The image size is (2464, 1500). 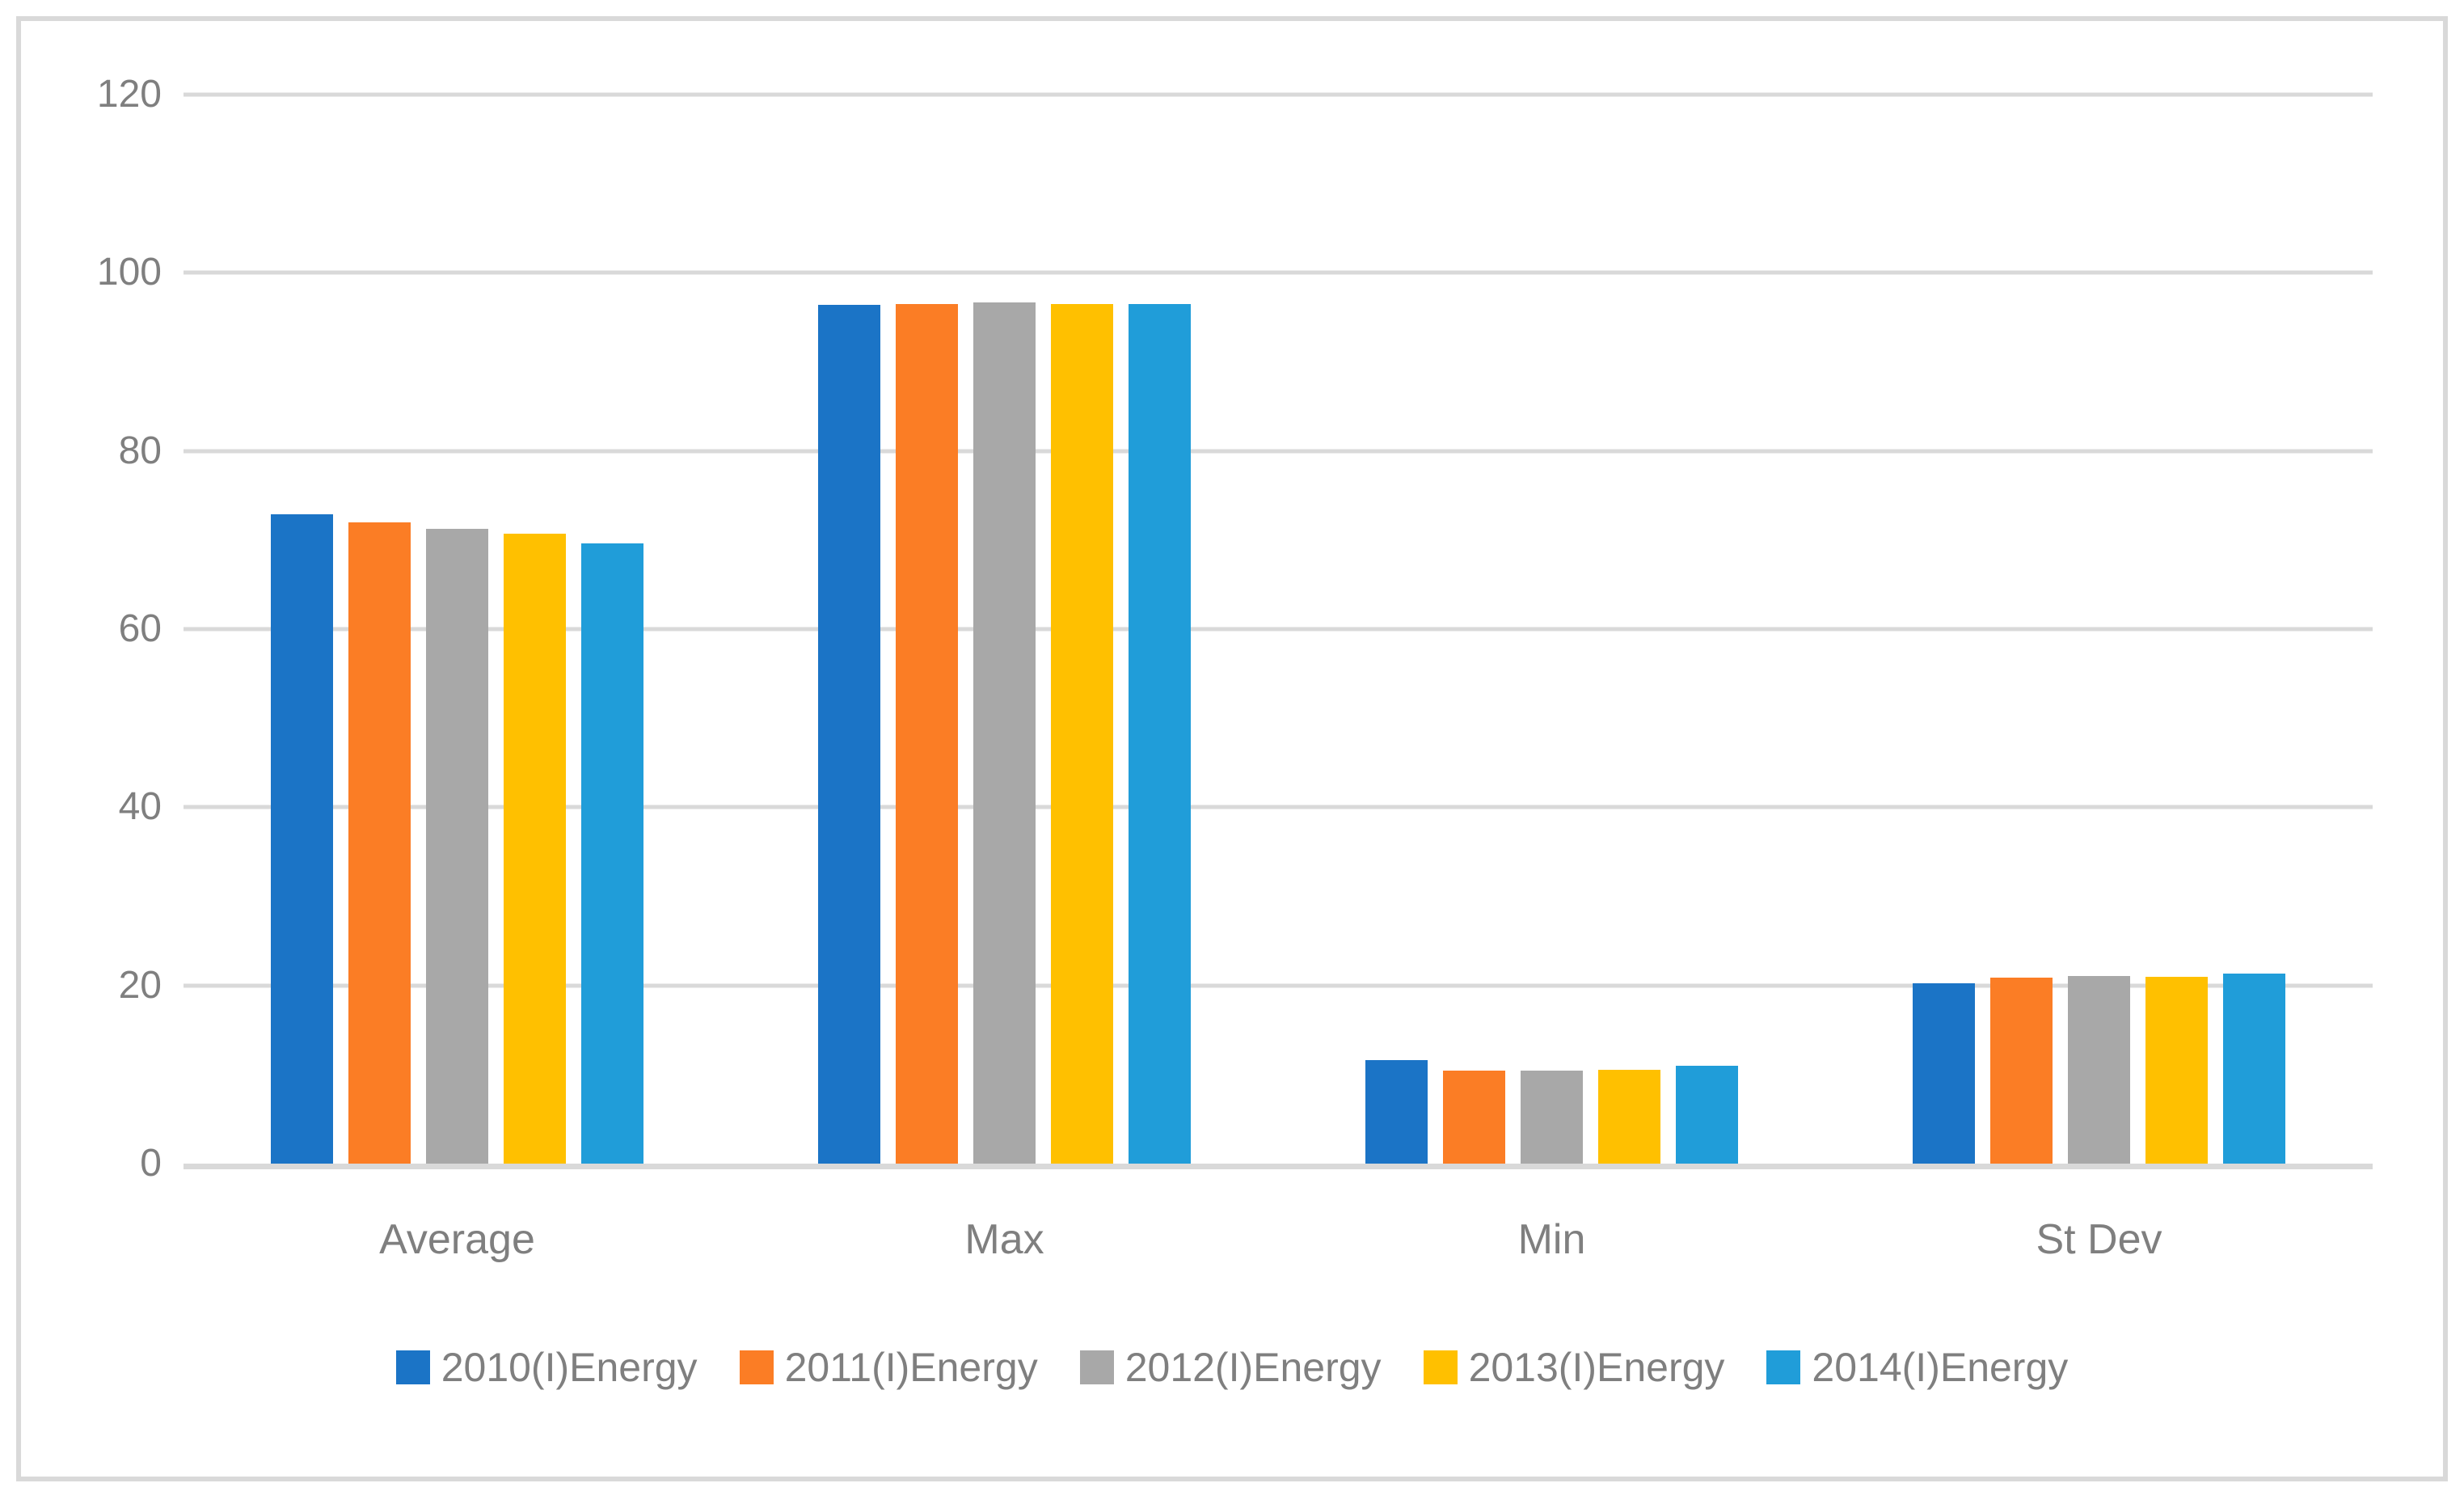 What do you see at coordinates (1279, 1239) in the screenshot?
I see `x-axis: Average Max Min St Dev` at bounding box center [1279, 1239].